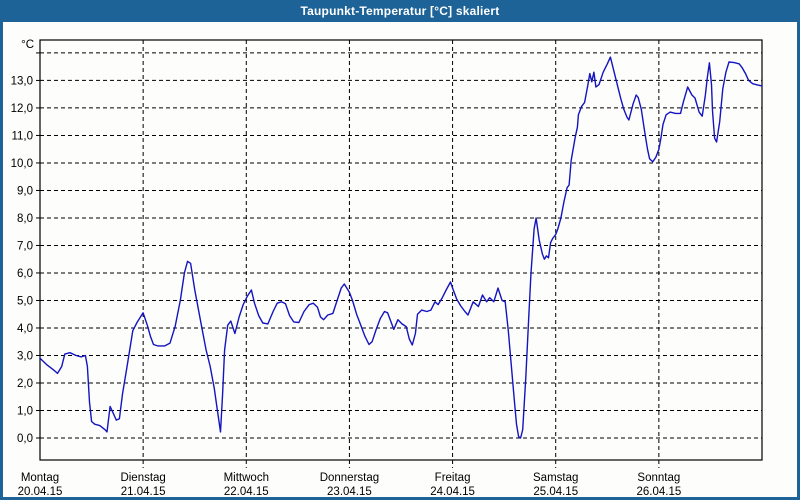 This screenshot has width=800, height=500. I want to click on x-date-label: 21.04.15, so click(143, 492).